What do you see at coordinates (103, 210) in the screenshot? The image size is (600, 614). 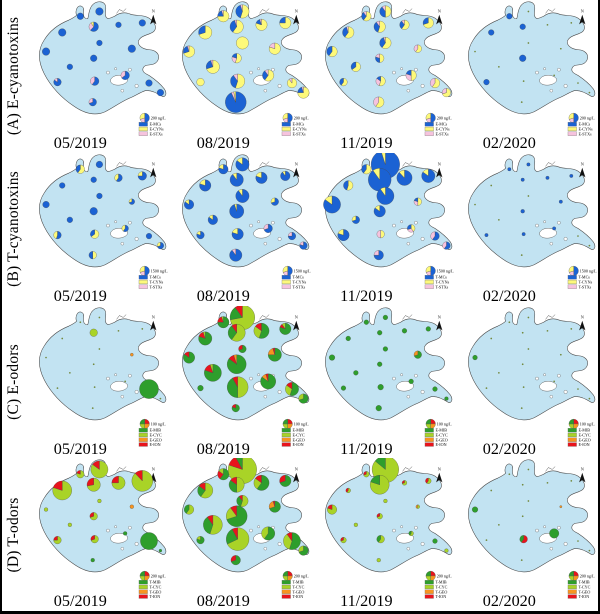 I see `lake-shape` at bounding box center [103, 210].